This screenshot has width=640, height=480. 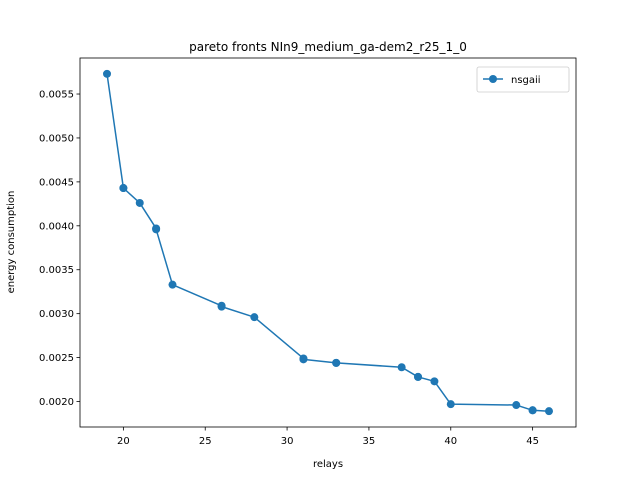 I want to click on x-tick-label: 25, so click(x=205, y=441).